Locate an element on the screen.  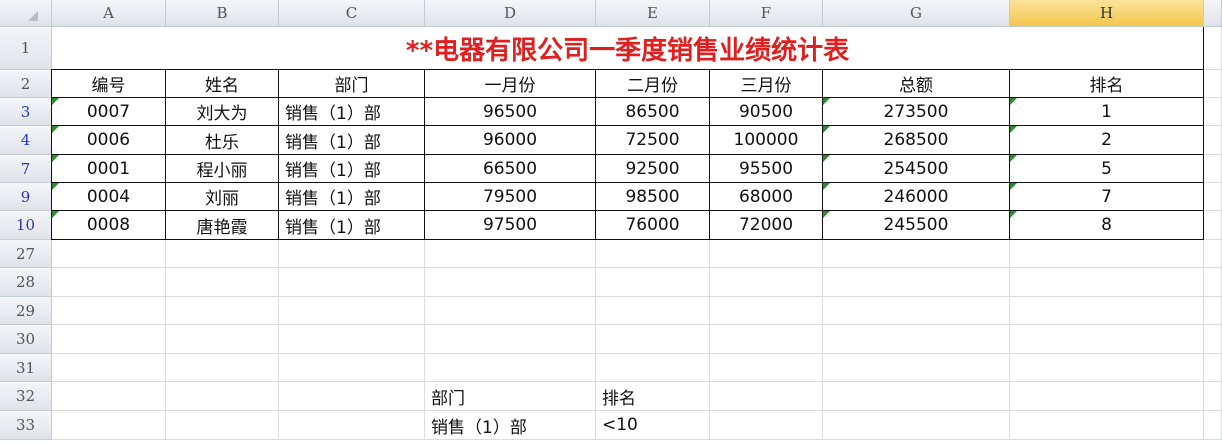
column-header-d: D is located at coordinates (510, 13).